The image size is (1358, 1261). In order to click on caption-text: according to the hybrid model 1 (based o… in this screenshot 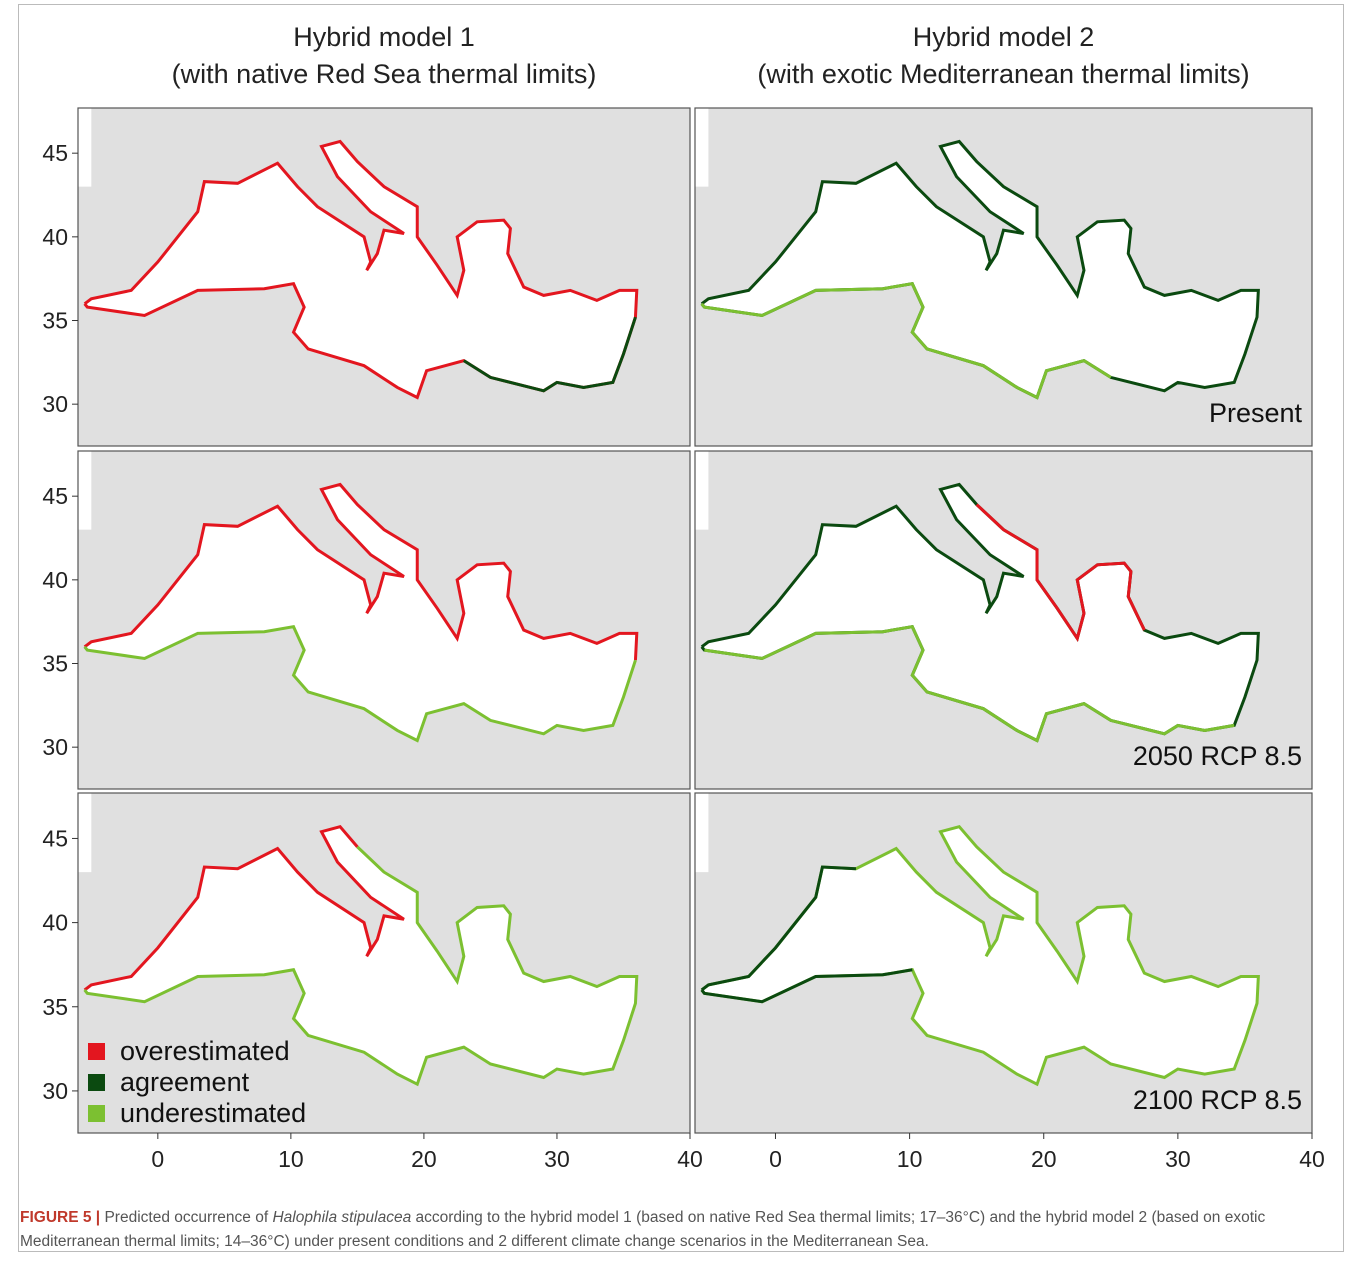, I will do `click(643, 1229)`.